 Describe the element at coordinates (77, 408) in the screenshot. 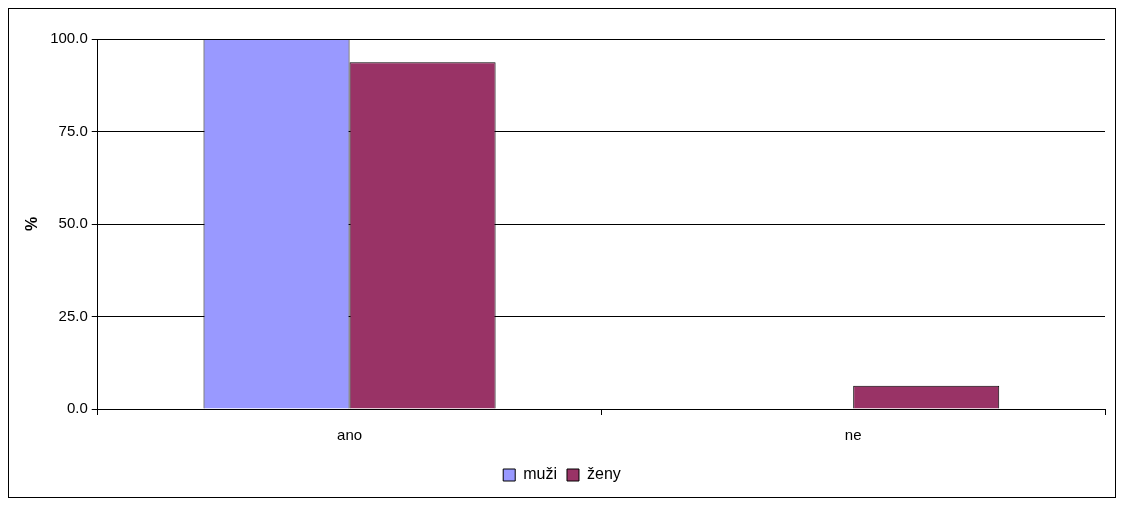

I see `y-tick-label: 0.0` at that location.